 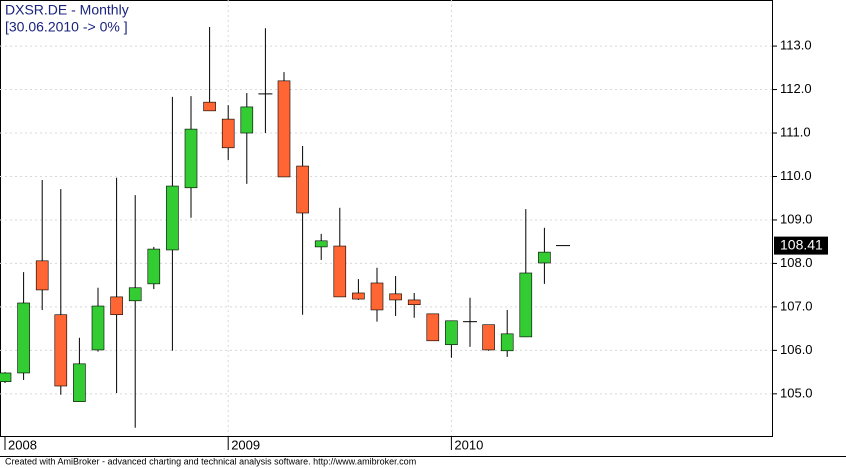 What do you see at coordinates (796, 349) in the screenshot?
I see `y-tick-label: 106.0` at bounding box center [796, 349].